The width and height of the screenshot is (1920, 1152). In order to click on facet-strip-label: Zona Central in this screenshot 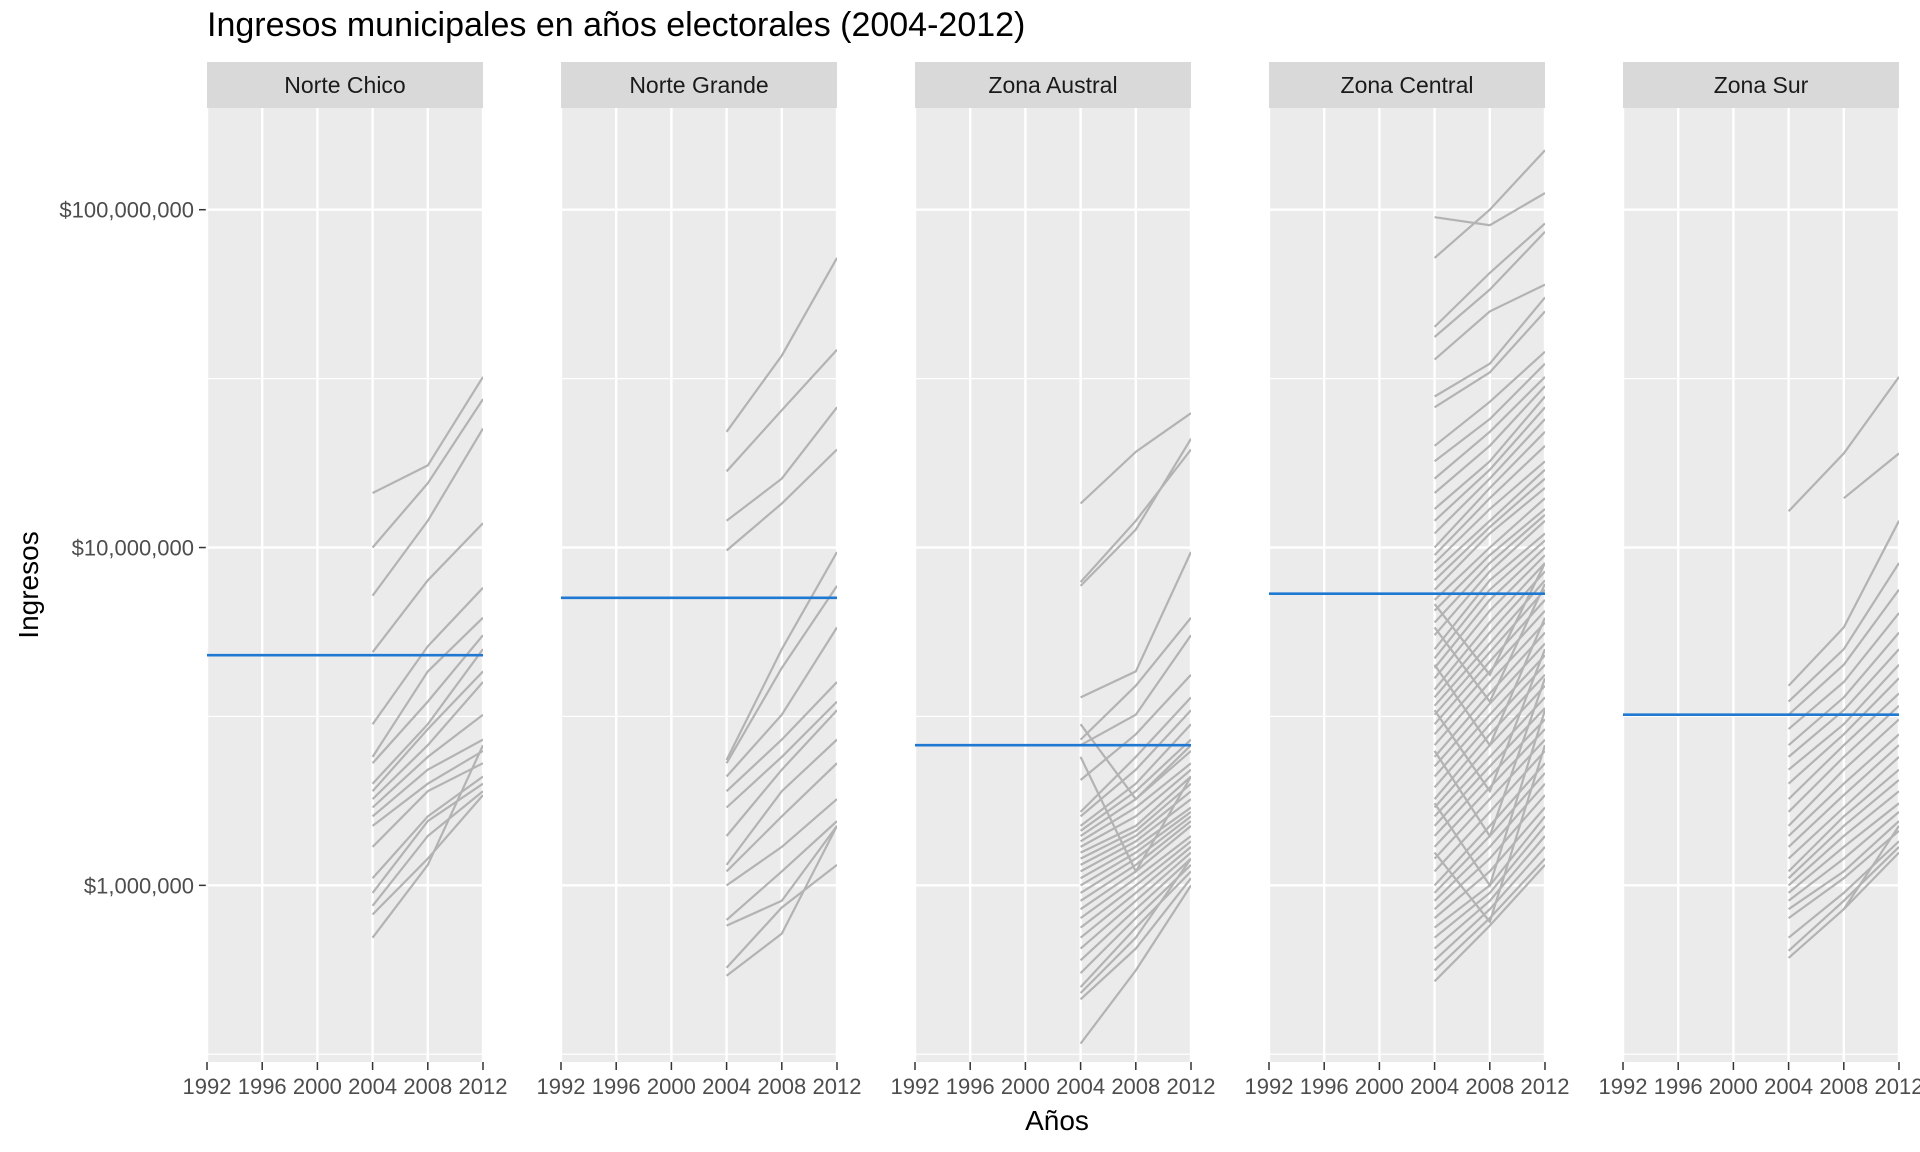, I will do `click(1407, 85)`.